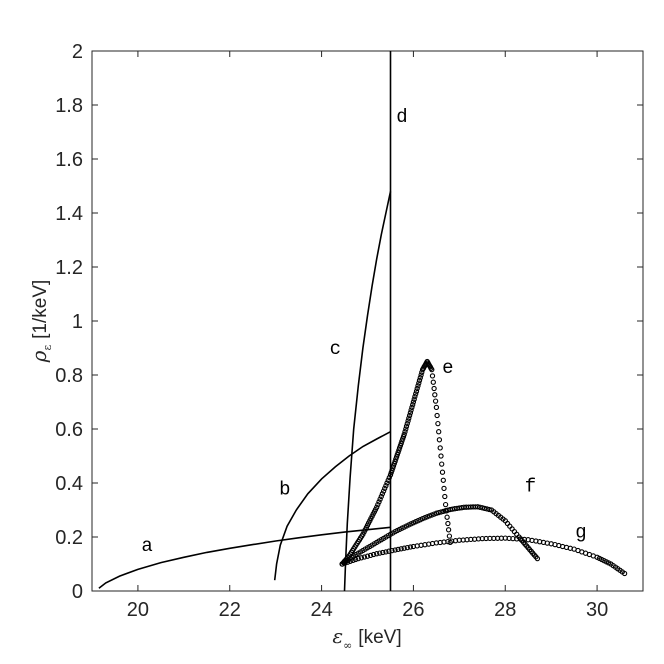 The height and width of the screenshot is (664, 664). Describe the element at coordinates (69, 214) in the screenshot. I see `y-tick-label-7: 1.4` at that location.